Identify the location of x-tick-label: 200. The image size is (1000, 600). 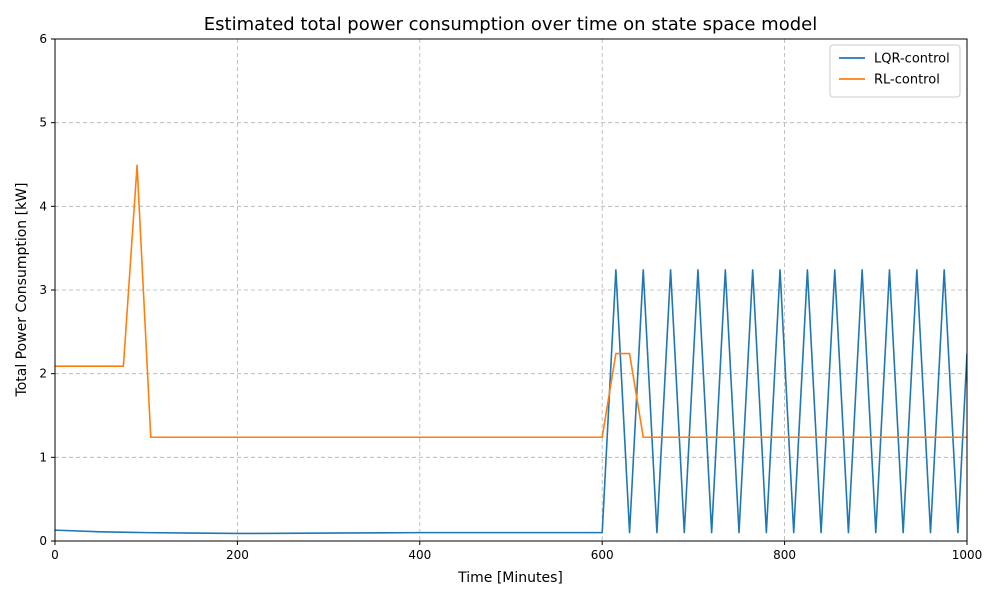
(237, 555).